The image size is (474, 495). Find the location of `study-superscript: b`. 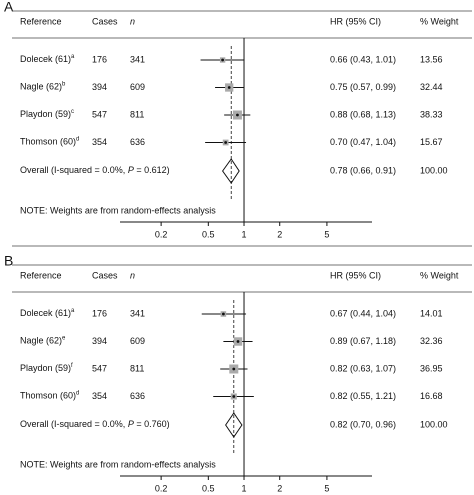

study-superscript: b is located at coordinates (64, 84).